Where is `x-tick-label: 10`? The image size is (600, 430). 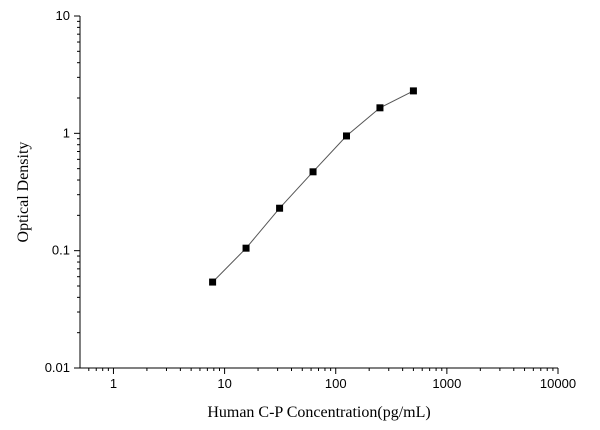
x-tick-label: 10 is located at coordinates (224, 383).